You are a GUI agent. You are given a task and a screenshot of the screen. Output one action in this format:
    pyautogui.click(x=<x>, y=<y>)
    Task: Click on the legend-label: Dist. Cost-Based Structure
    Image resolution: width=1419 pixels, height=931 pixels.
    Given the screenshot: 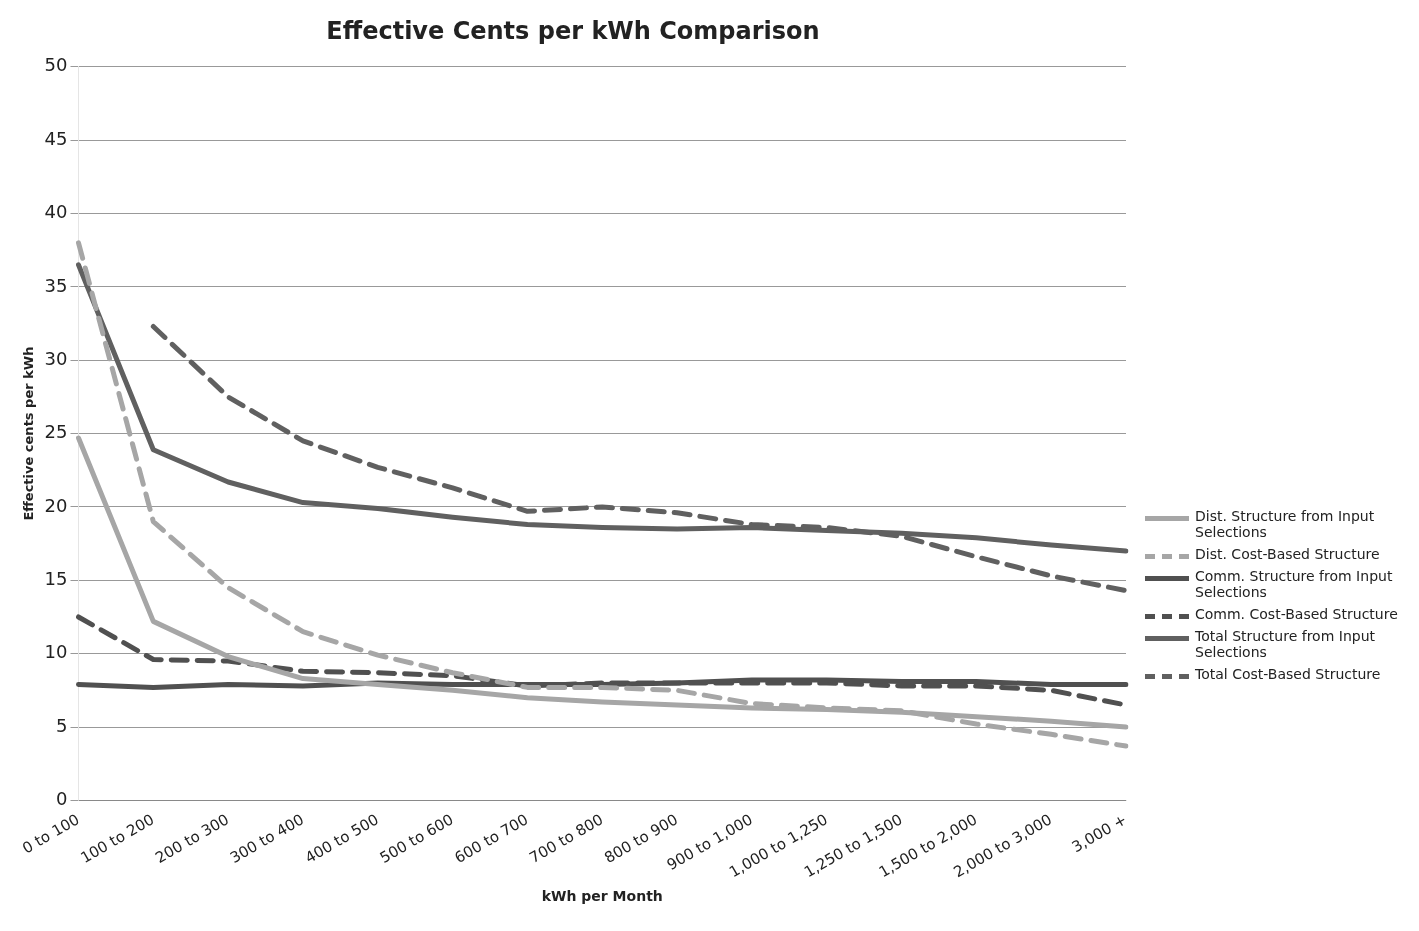 What is the action you would take?
    pyautogui.click(x=1287, y=554)
    